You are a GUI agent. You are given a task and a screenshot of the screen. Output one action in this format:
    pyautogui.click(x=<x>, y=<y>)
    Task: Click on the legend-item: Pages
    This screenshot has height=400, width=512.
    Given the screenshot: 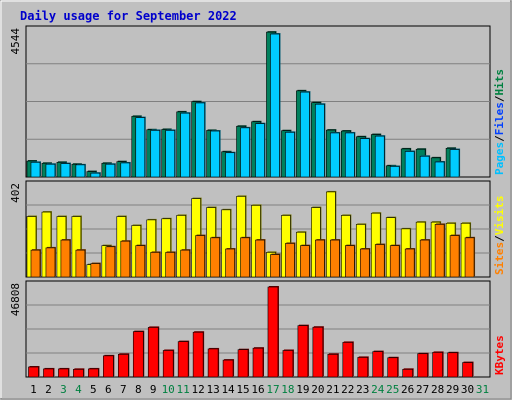 What is the action you would take?
    pyautogui.click(x=499, y=158)
    